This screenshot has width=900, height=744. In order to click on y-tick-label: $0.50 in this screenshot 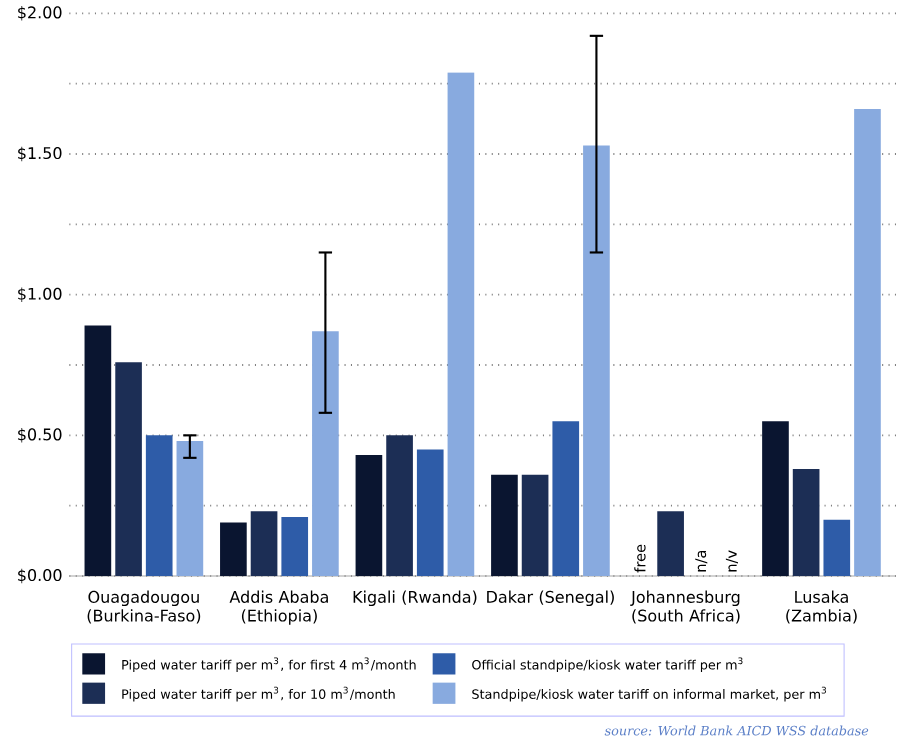, I will do `click(40, 435)`.